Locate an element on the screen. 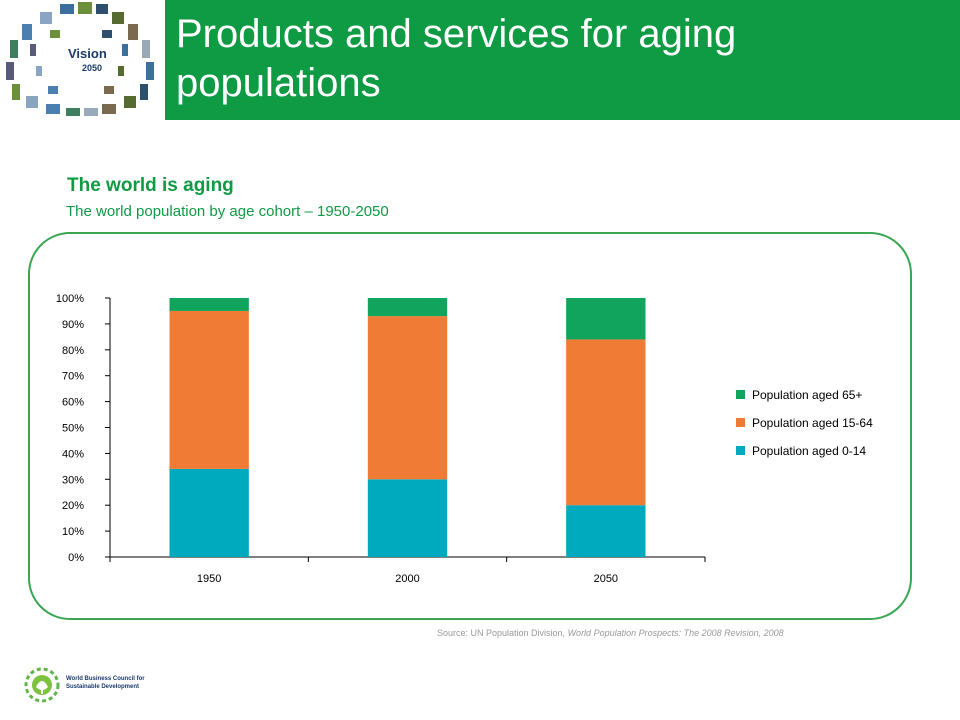 The width and height of the screenshot is (960, 720). vision-2050-logo: Vision 2050 is located at coordinates (82, 60).